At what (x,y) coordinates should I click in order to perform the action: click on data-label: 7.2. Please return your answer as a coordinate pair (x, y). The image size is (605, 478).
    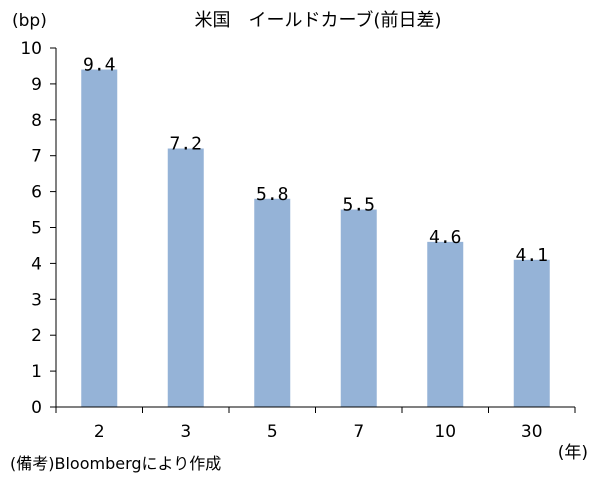
    Looking at the image, I should click on (185, 144).